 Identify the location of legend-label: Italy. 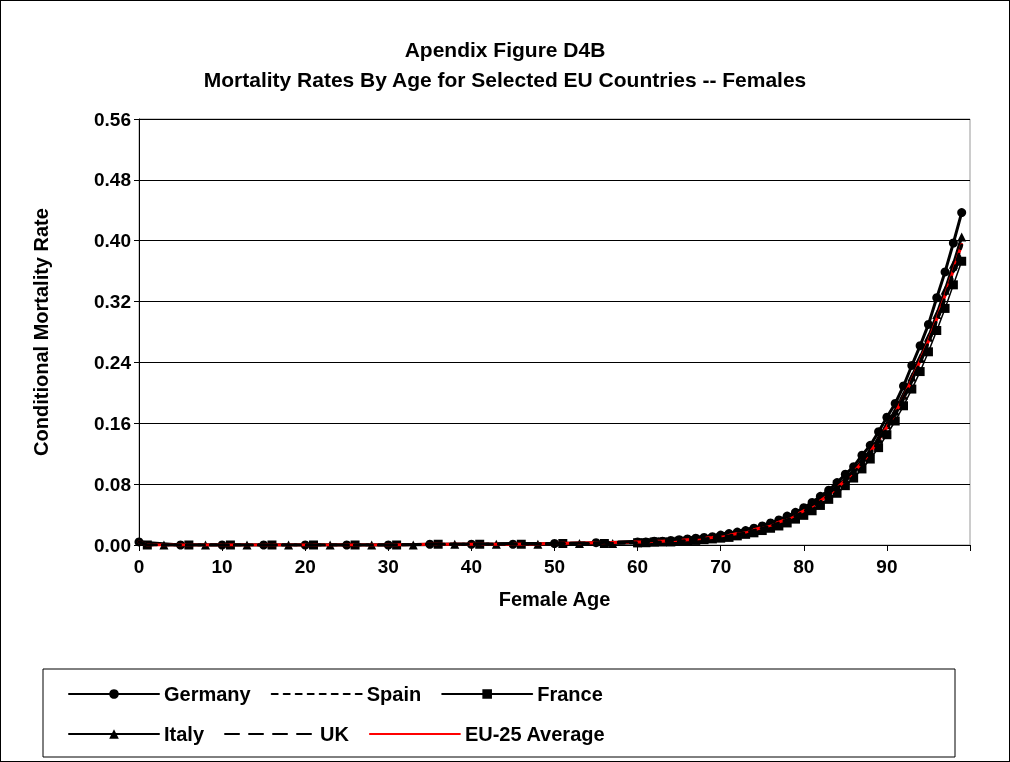
(184, 734).